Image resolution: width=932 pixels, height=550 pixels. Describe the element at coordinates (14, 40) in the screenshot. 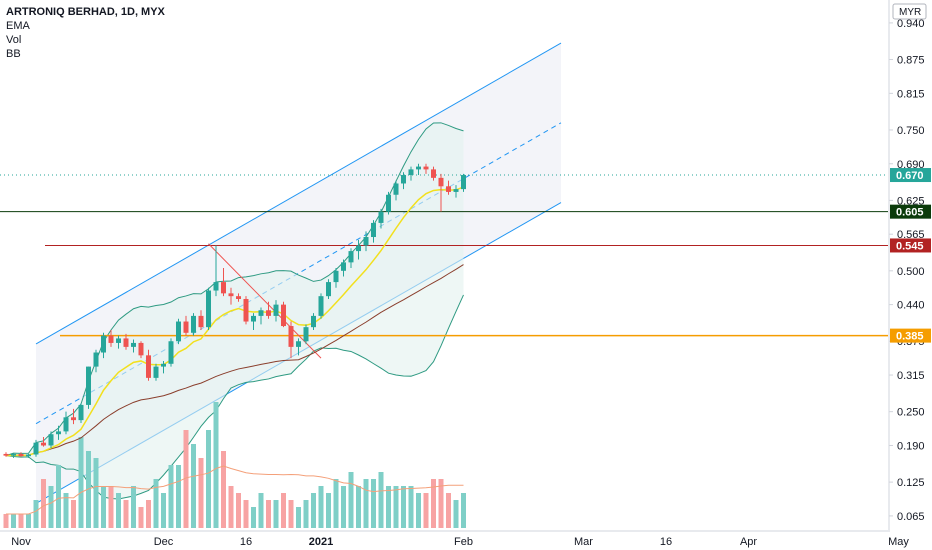

I see `indicator-vol: Vol` at that location.